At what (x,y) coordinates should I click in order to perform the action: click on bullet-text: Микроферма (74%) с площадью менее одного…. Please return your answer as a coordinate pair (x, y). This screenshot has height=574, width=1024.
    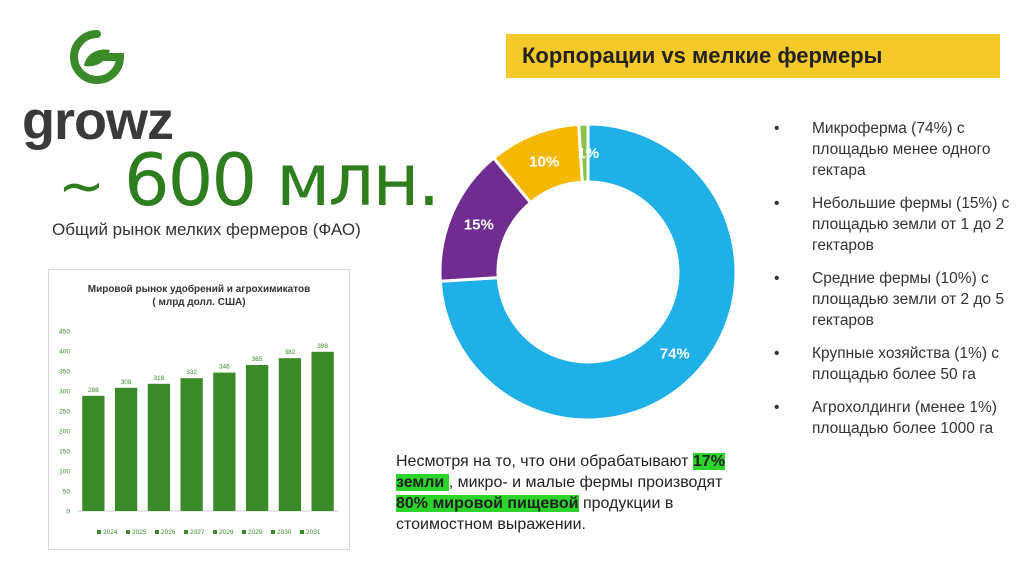
    Looking at the image, I should click on (901, 149).